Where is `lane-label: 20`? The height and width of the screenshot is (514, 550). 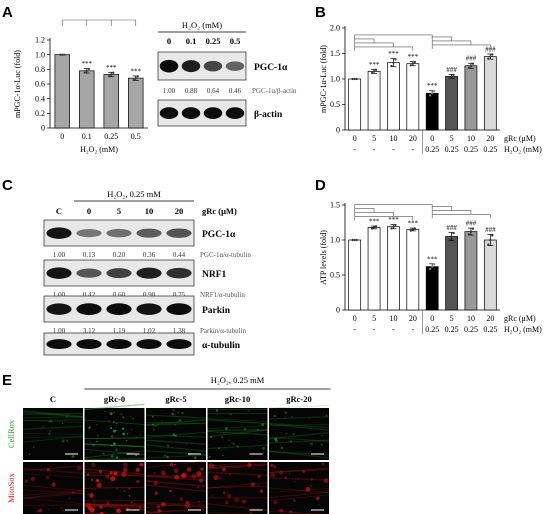 lane-label: 20 is located at coordinates (179, 211).